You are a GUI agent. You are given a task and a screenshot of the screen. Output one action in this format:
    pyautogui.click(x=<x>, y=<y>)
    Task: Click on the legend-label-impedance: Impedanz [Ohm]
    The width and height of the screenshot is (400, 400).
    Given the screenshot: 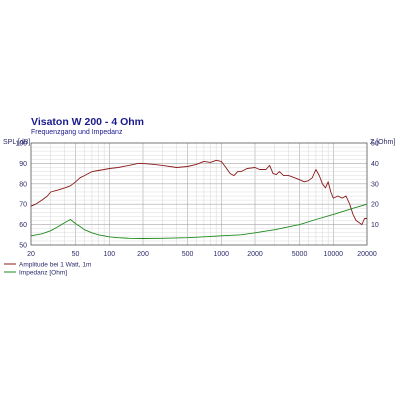 What is the action you would take?
    pyautogui.click(x=43, y=273)
    